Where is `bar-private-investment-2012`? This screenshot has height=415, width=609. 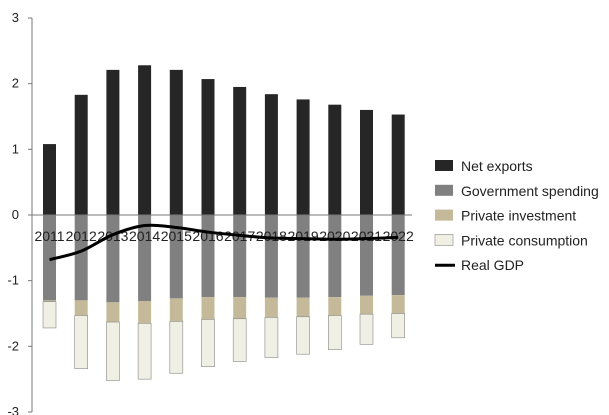 bar-private-investment-2012 is located at coordinates (81, 308).